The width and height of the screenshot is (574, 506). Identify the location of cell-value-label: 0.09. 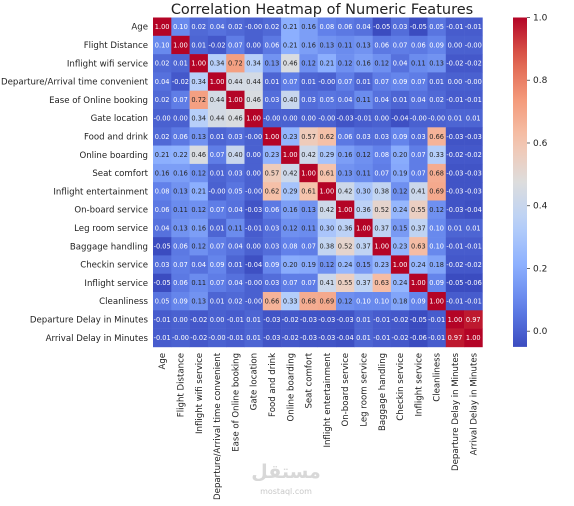
(272, 265).